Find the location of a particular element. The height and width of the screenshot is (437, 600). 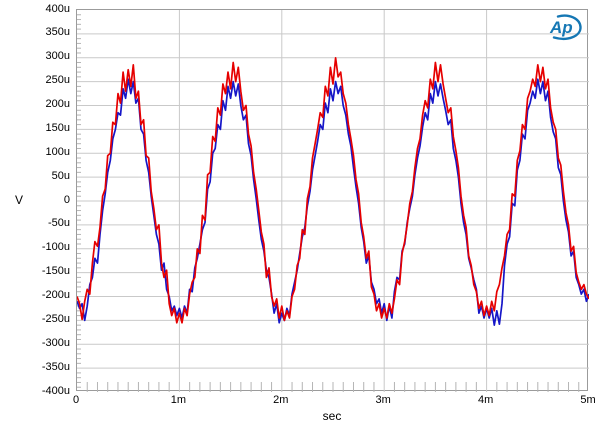

y-tick-label: -50u is located at coordinates (58, 223).